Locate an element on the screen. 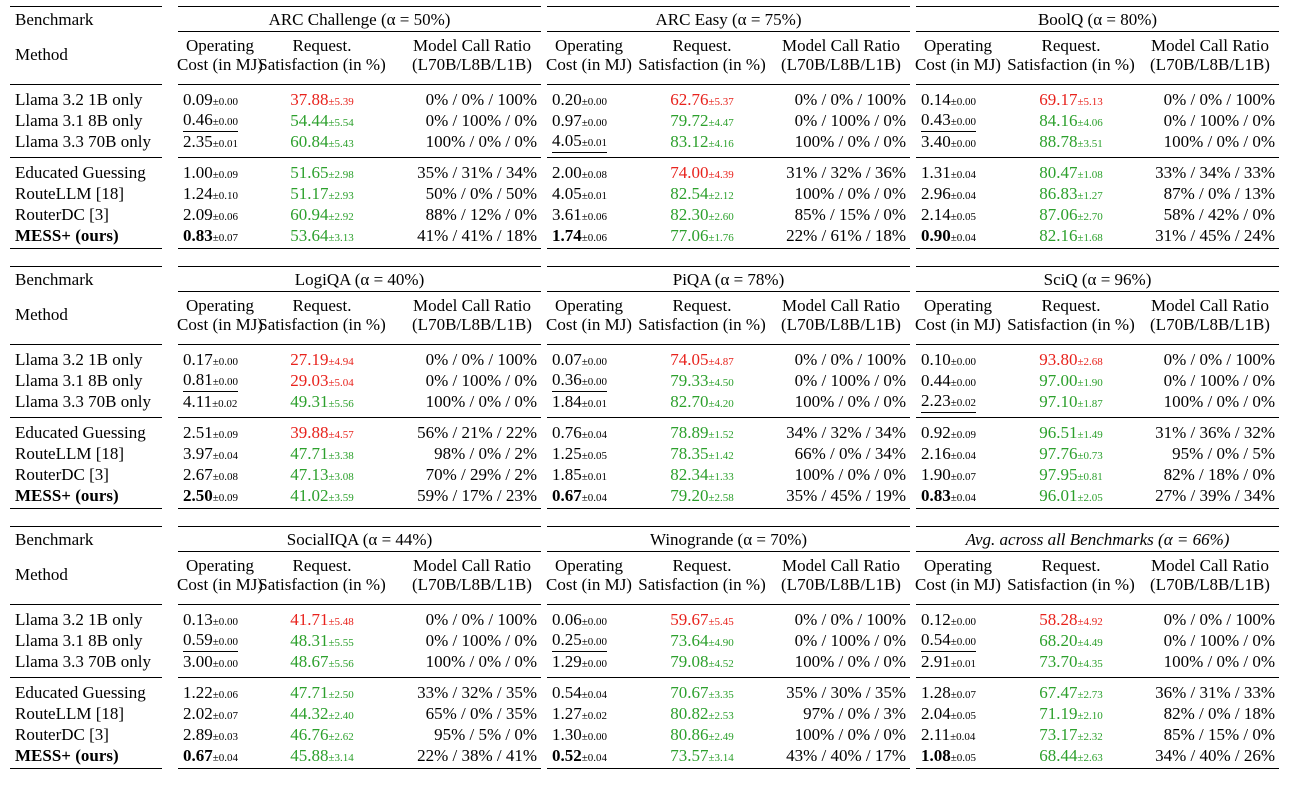  satisfaction-std: ±1.52 is located at coordinates (721, 435).